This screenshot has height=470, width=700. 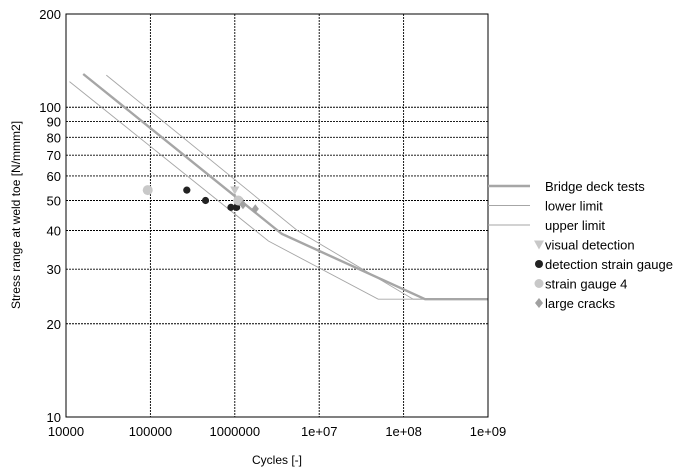 I want to click on x-tick-label: 10000, so click(x=66, y=431).